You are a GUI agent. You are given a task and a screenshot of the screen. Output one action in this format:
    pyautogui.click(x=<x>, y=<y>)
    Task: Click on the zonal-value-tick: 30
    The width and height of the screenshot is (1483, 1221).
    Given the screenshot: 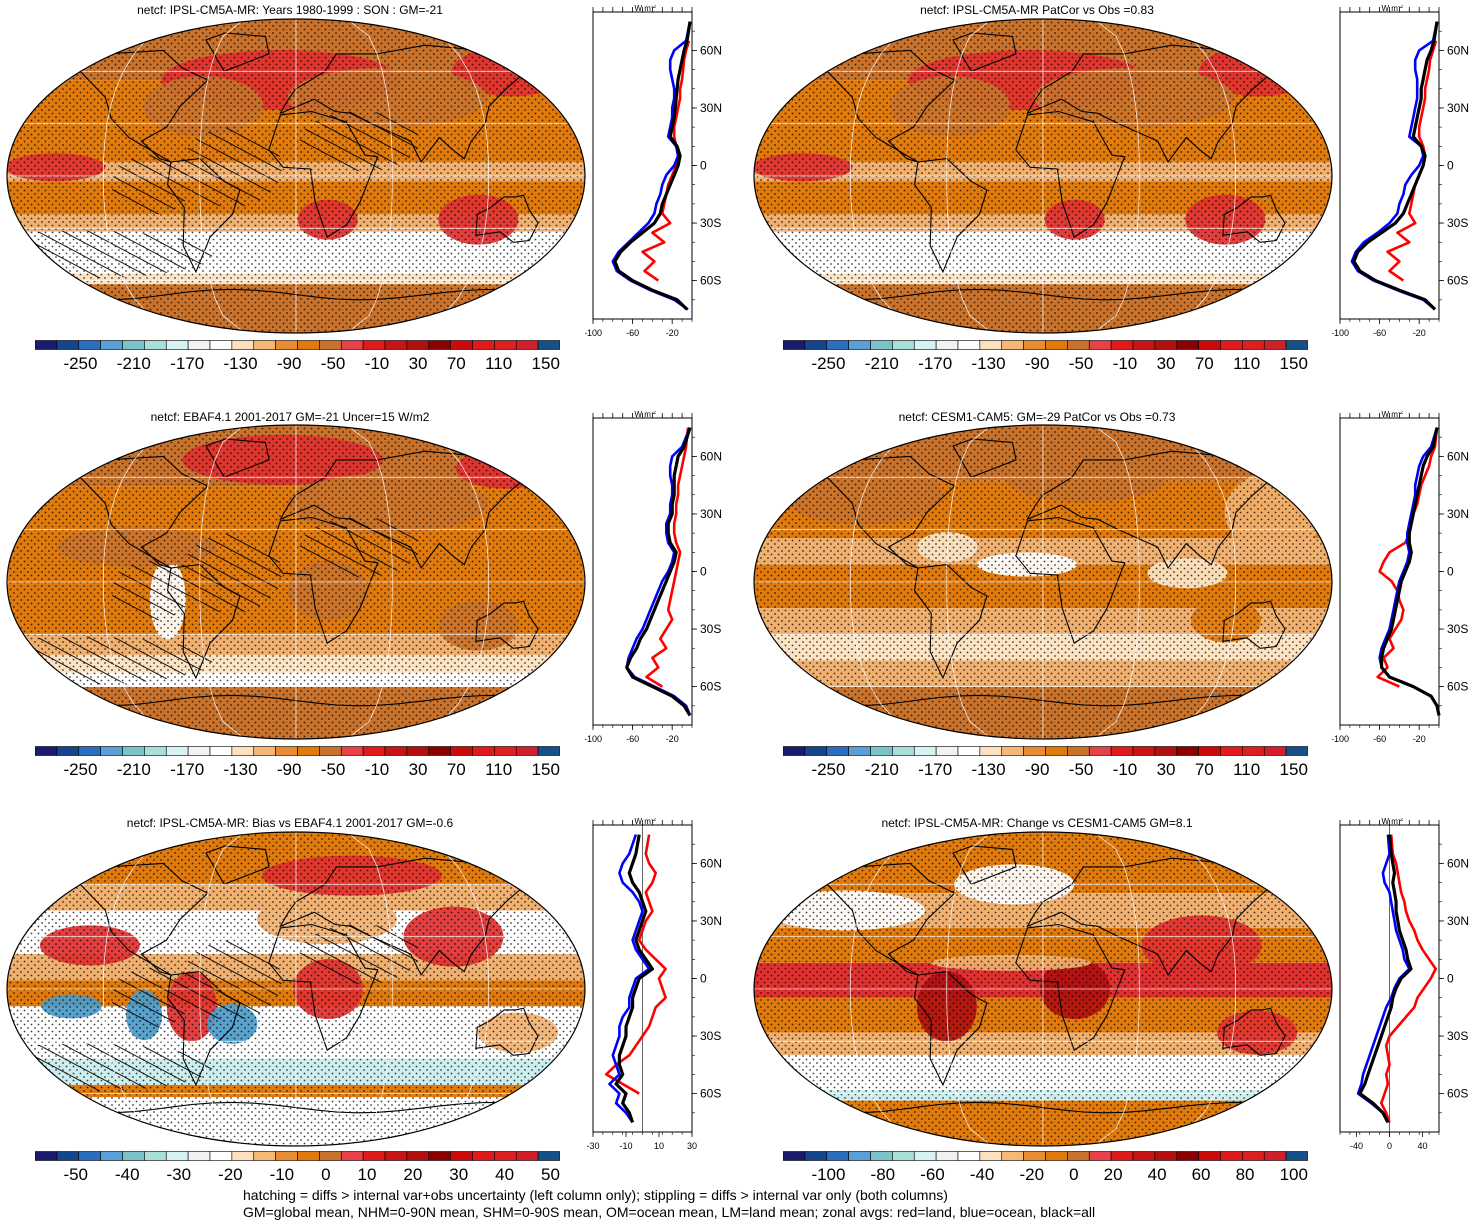 What is the action you would take?
    pyautogui.click(x=692, y=1146)
    